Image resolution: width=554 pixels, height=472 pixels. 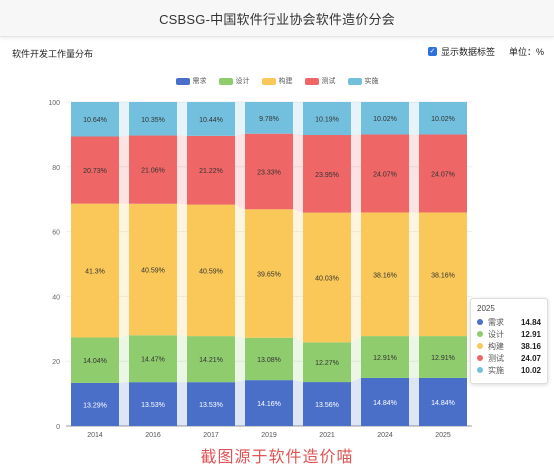 What do you see at coordinates (234, 81) in the screenshot?
I see `legend-item: 设计` at bounding box center [234, 81].